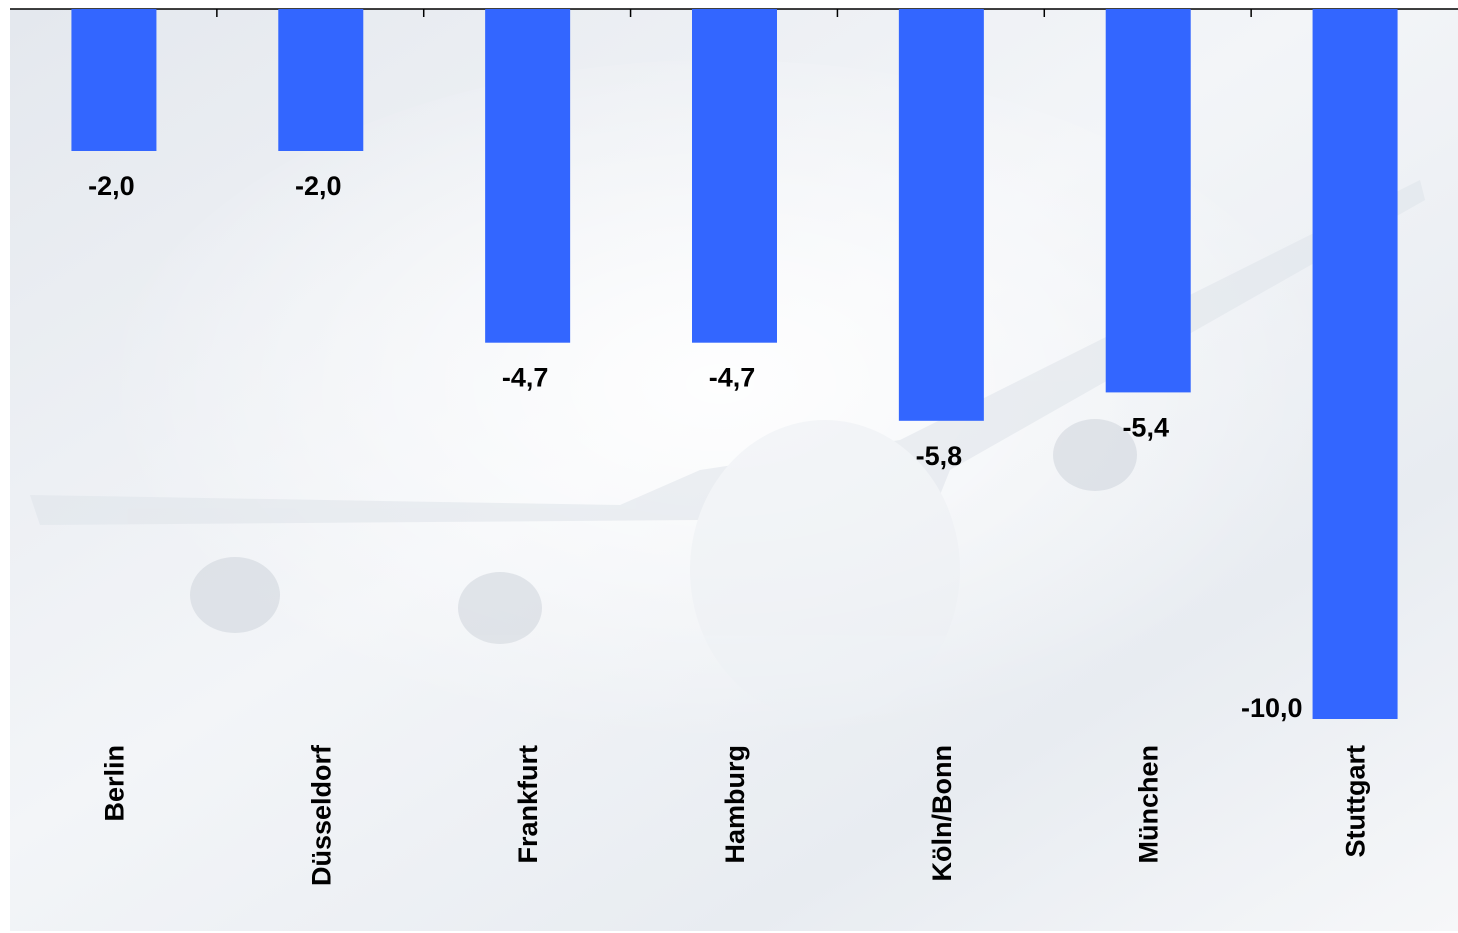  What do you see at coordinates (114, 783) in the screenshot?
I see `x-tick-label: Berlin` at bounding box center [114, 783].